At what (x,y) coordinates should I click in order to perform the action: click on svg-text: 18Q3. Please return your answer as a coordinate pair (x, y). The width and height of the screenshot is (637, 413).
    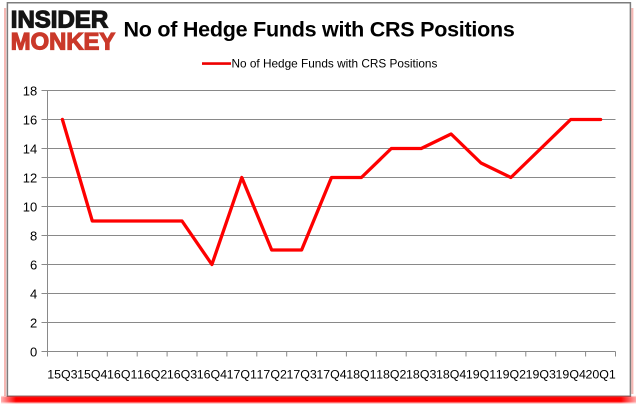
    Looking at the image, I should click on (421, 374).